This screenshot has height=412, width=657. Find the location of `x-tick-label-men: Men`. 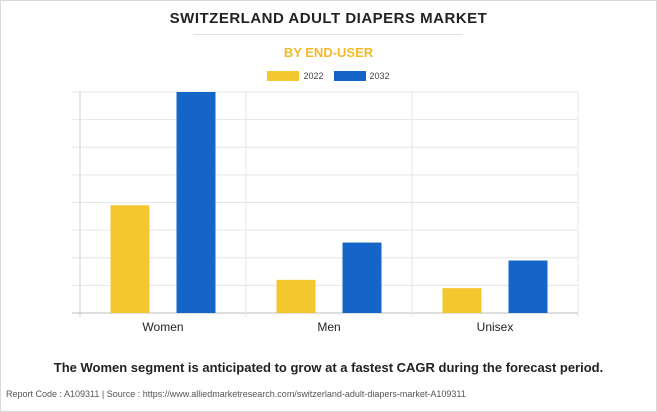

x-tick-label-men: Men is located at coordinates (328, 327).